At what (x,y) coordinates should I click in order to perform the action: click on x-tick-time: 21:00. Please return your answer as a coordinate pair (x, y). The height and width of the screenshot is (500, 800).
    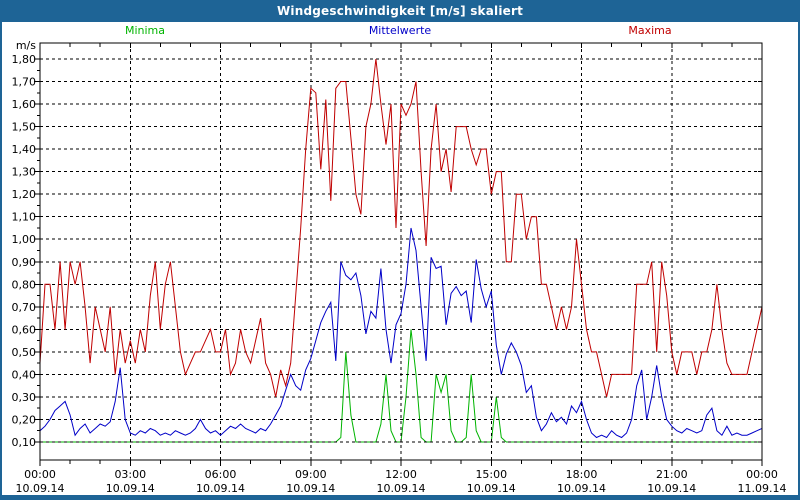
    Looking at the image, I should click on (672, 474).